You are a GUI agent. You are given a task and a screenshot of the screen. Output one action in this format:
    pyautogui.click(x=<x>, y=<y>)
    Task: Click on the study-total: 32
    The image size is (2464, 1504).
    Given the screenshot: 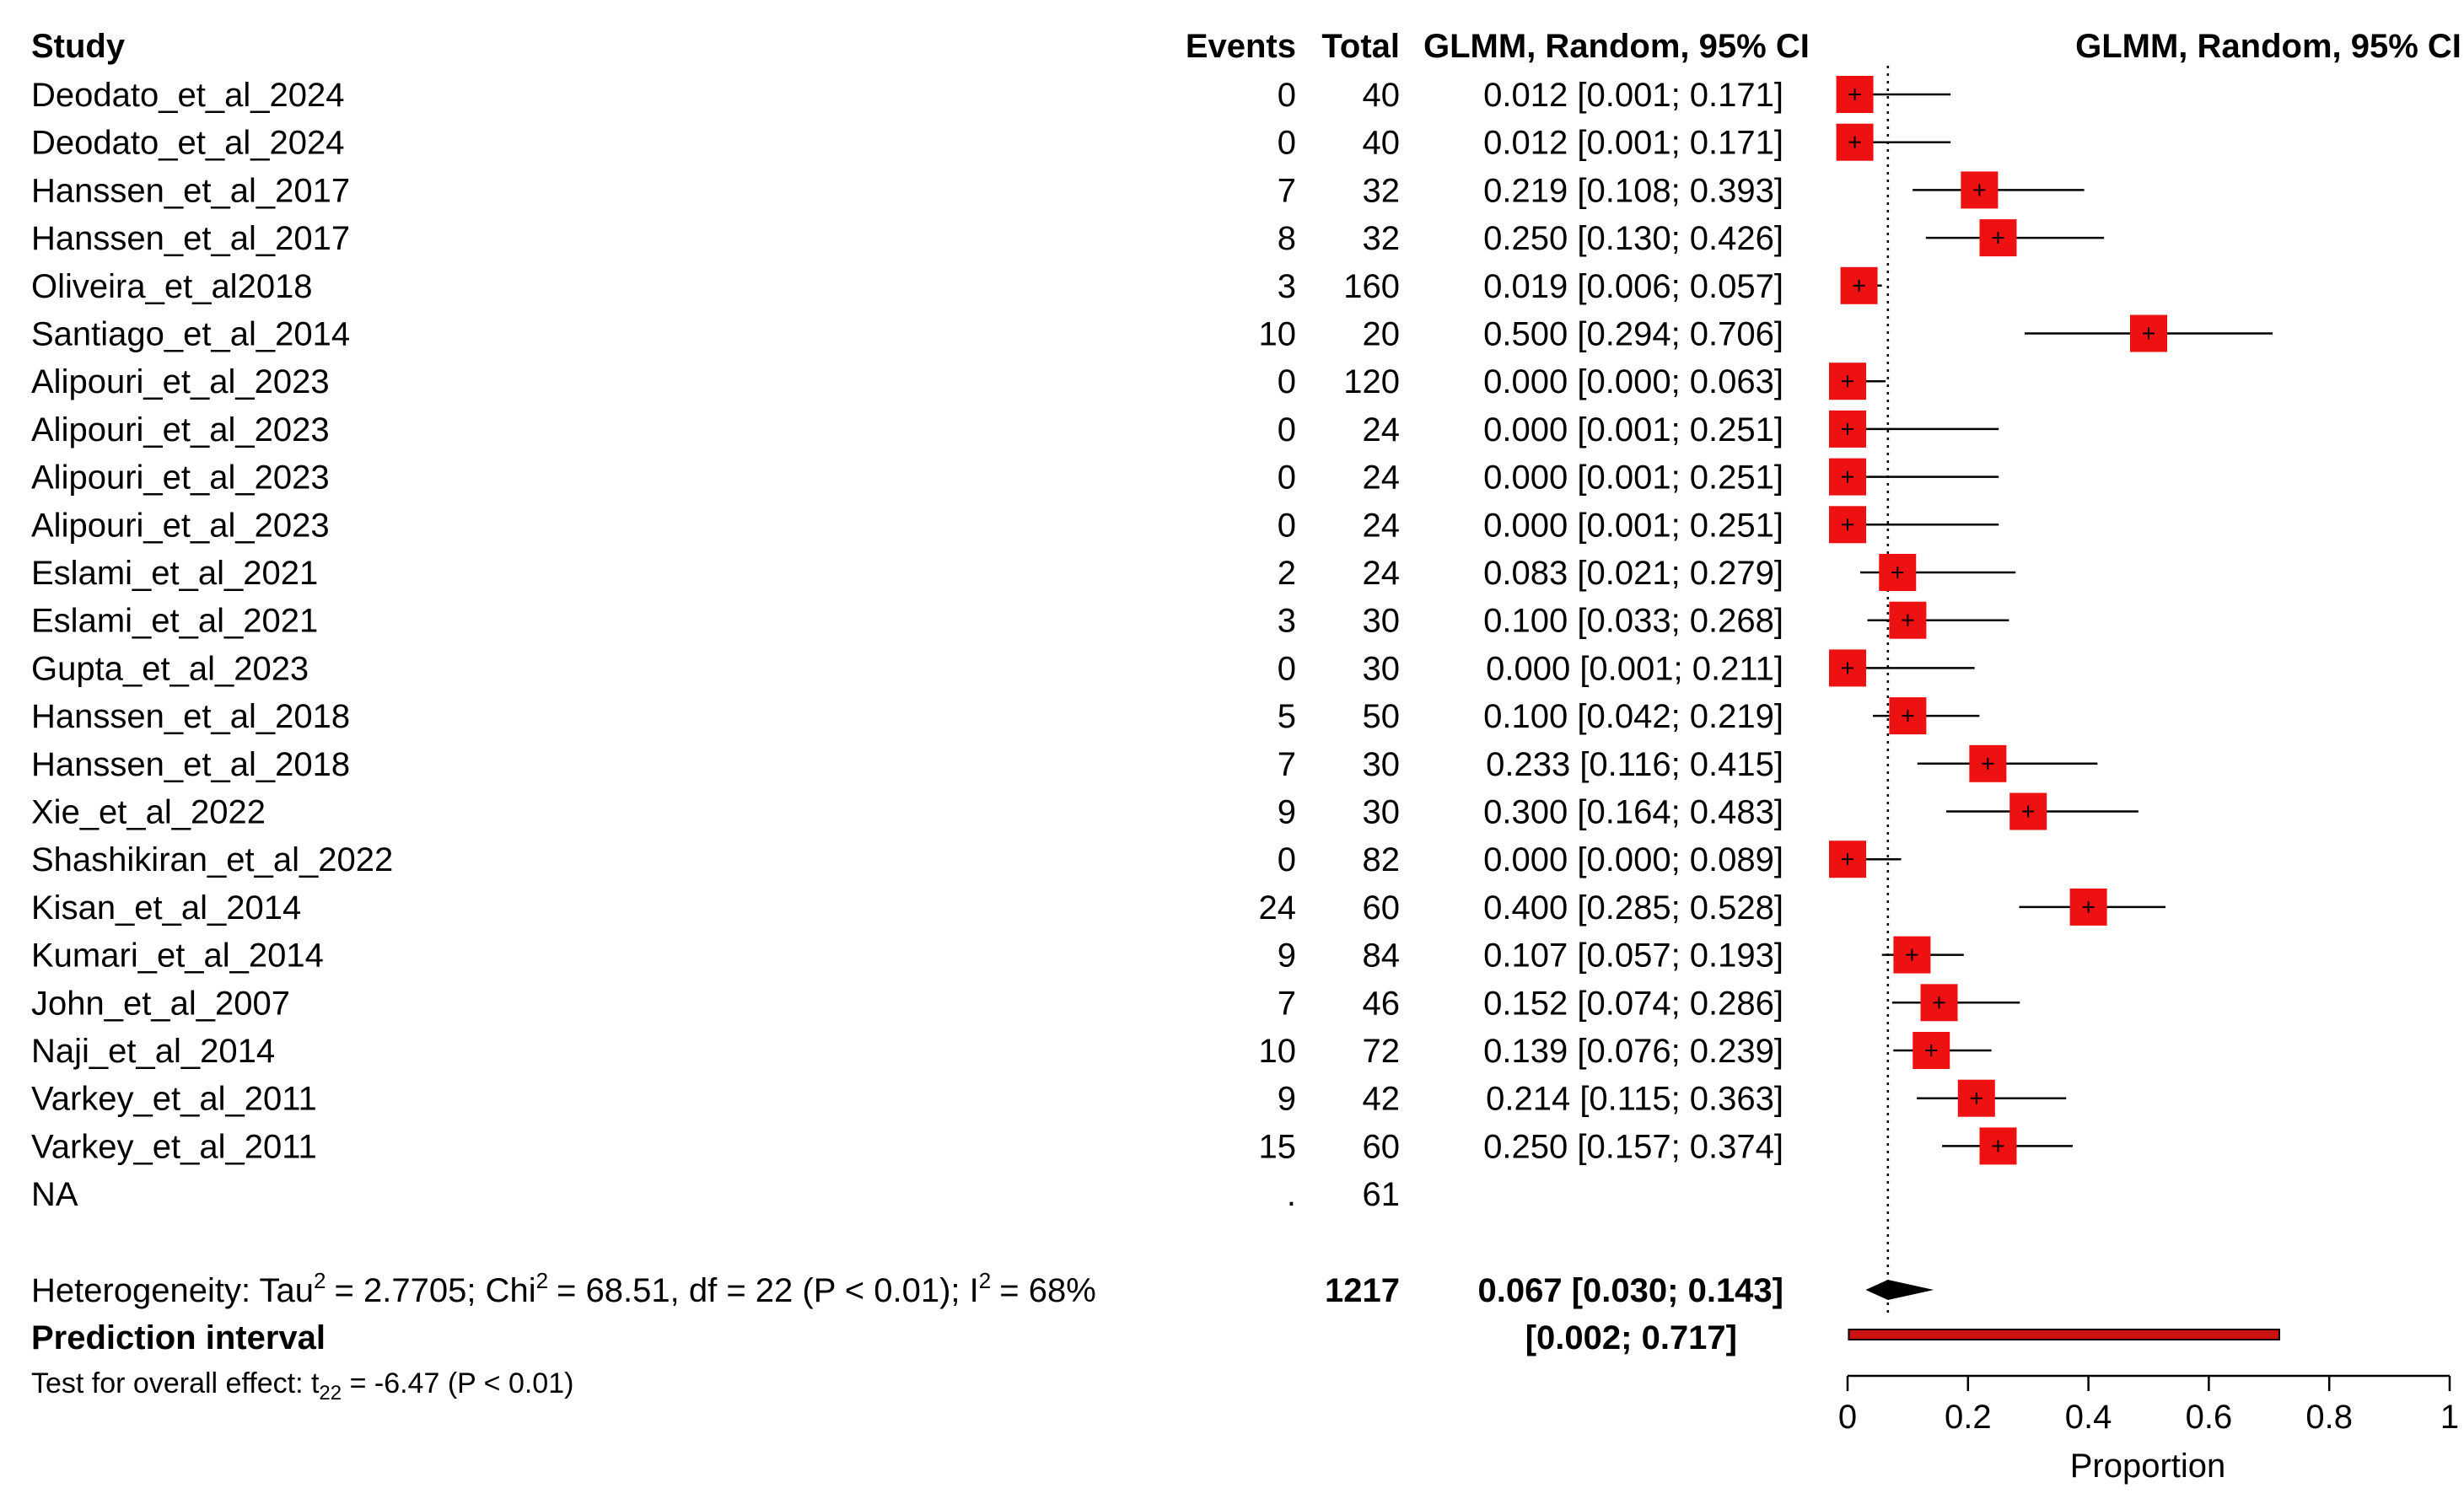 What is the action you would take?
    pyautogui.click(x=1382, y=238)
    